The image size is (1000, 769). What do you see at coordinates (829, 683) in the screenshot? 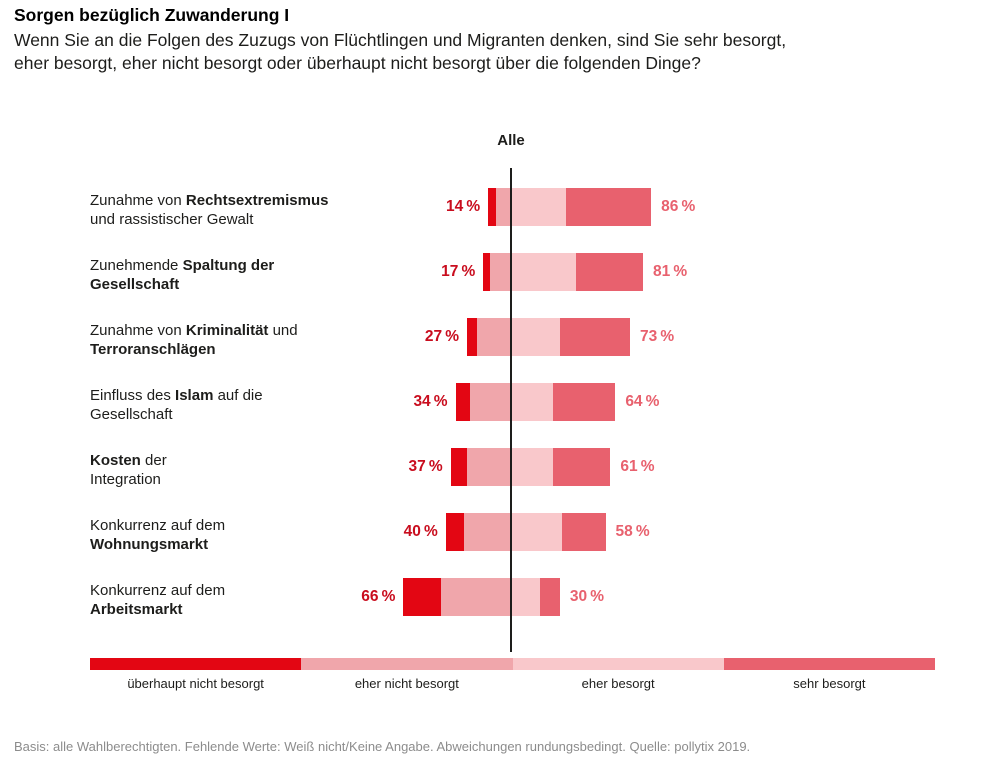
I see `legend-label-sehr: sehr besorgt` at bounding box center [829, 683].